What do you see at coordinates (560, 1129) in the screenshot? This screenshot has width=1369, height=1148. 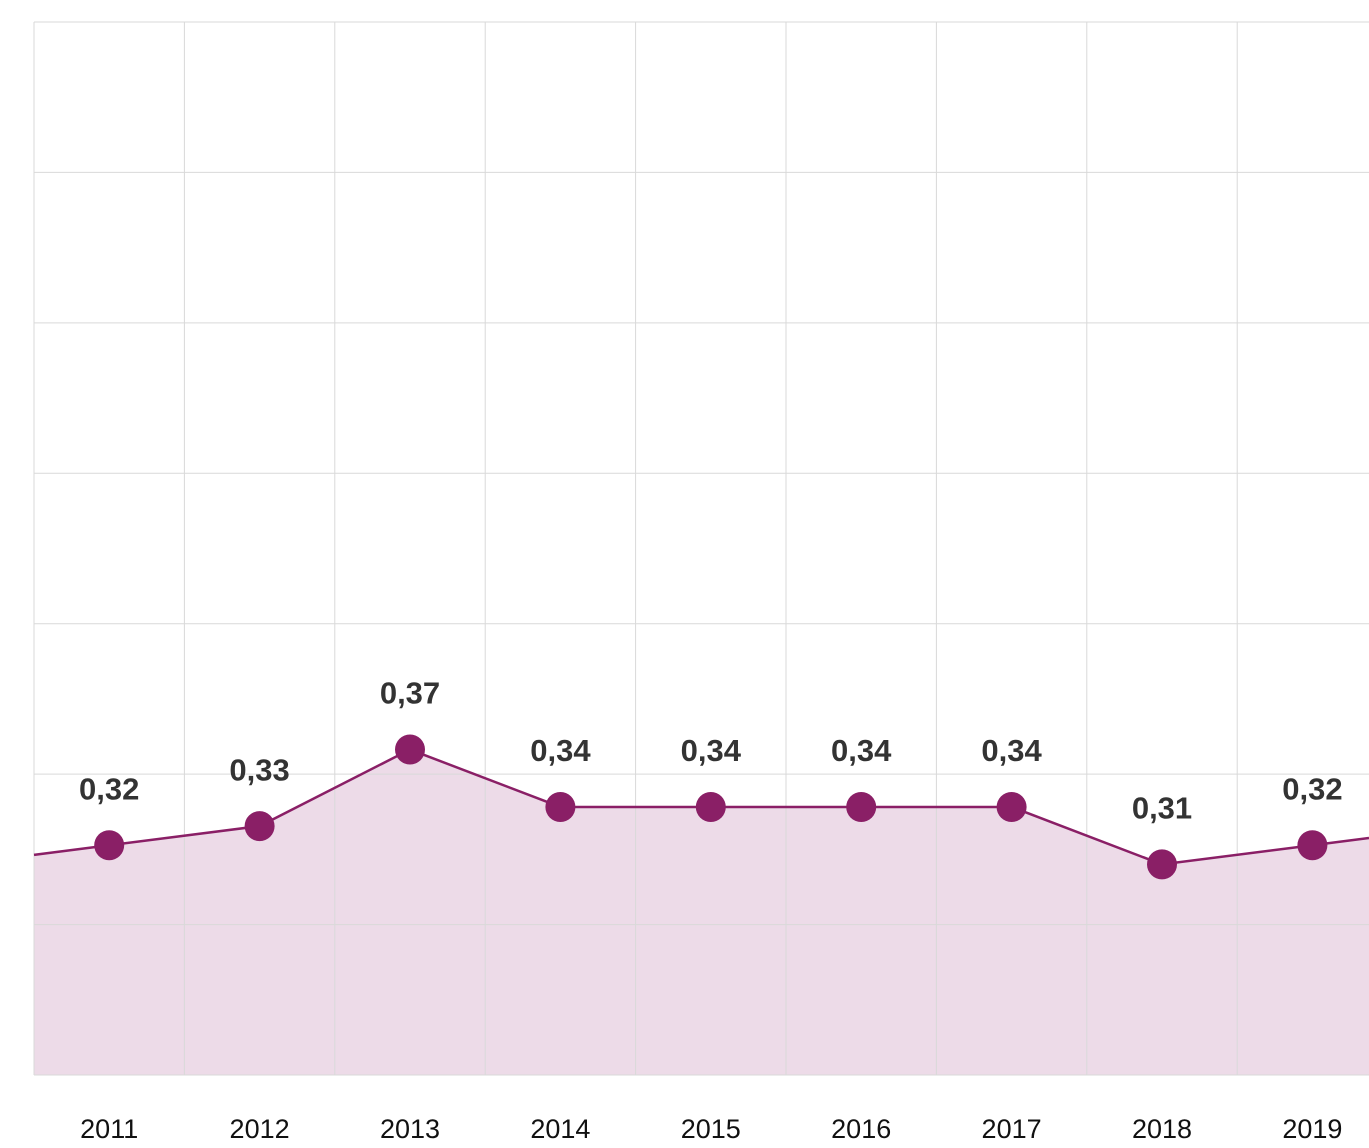 I see `x-tick-label: 2014` at bounding box center [560, 1129].